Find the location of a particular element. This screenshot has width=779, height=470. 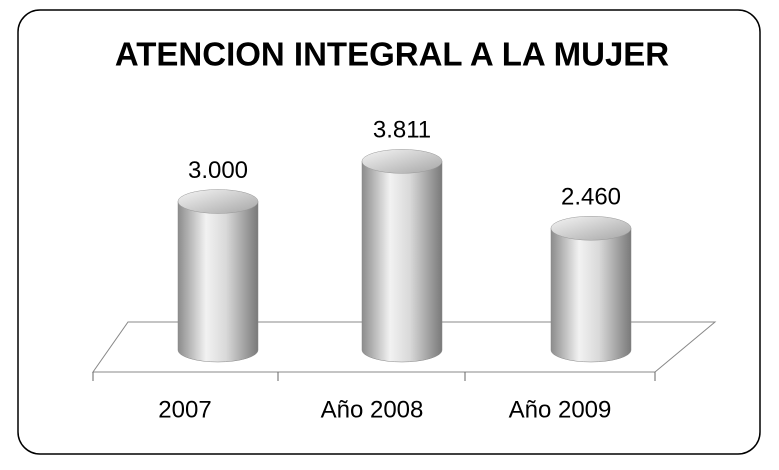

data-label: 3.000 is located at coordinates (218, 170).